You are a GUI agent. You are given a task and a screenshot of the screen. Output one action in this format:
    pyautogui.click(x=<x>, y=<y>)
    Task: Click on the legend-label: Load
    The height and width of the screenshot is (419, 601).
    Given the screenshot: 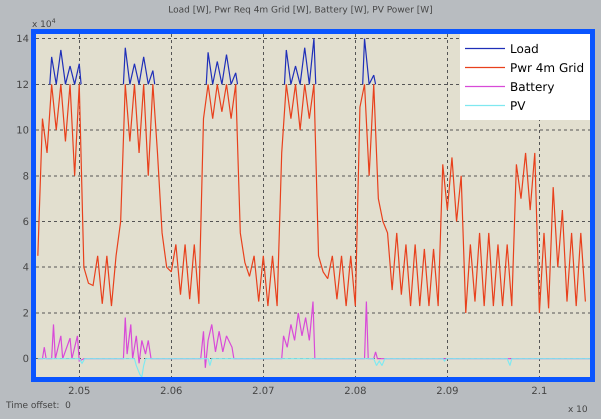 What is the action you would take?
    pyautogui.click(x=524, y=49)
    